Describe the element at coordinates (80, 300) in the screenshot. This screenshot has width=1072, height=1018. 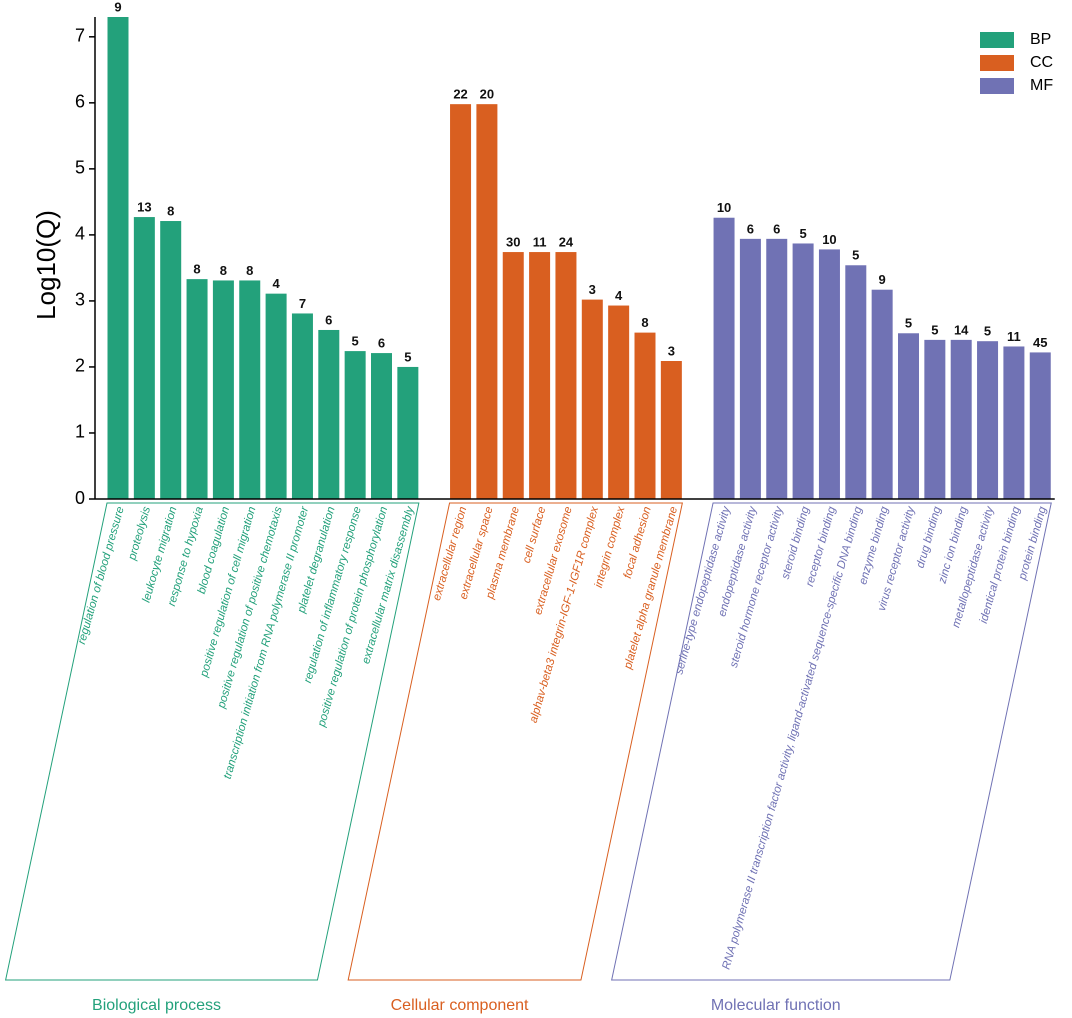
I see `y-tick-label: 3` at that location.